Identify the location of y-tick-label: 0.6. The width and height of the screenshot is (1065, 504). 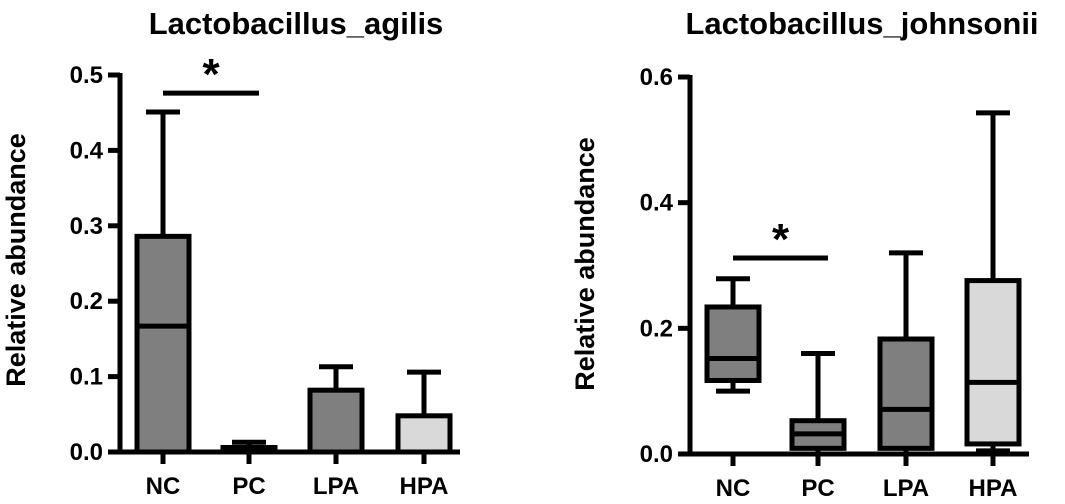
(656, 77).